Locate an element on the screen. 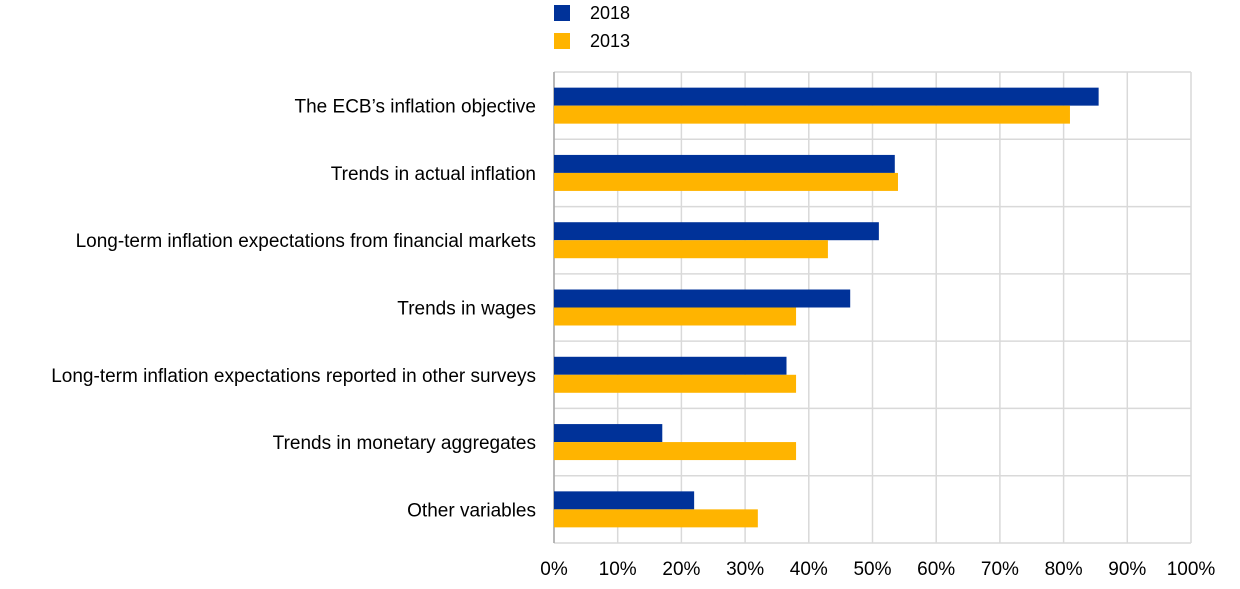 The height and width of the screenshot is (589, 1240). x-tick-label-6: 60% is located at coordinates (936, 569).